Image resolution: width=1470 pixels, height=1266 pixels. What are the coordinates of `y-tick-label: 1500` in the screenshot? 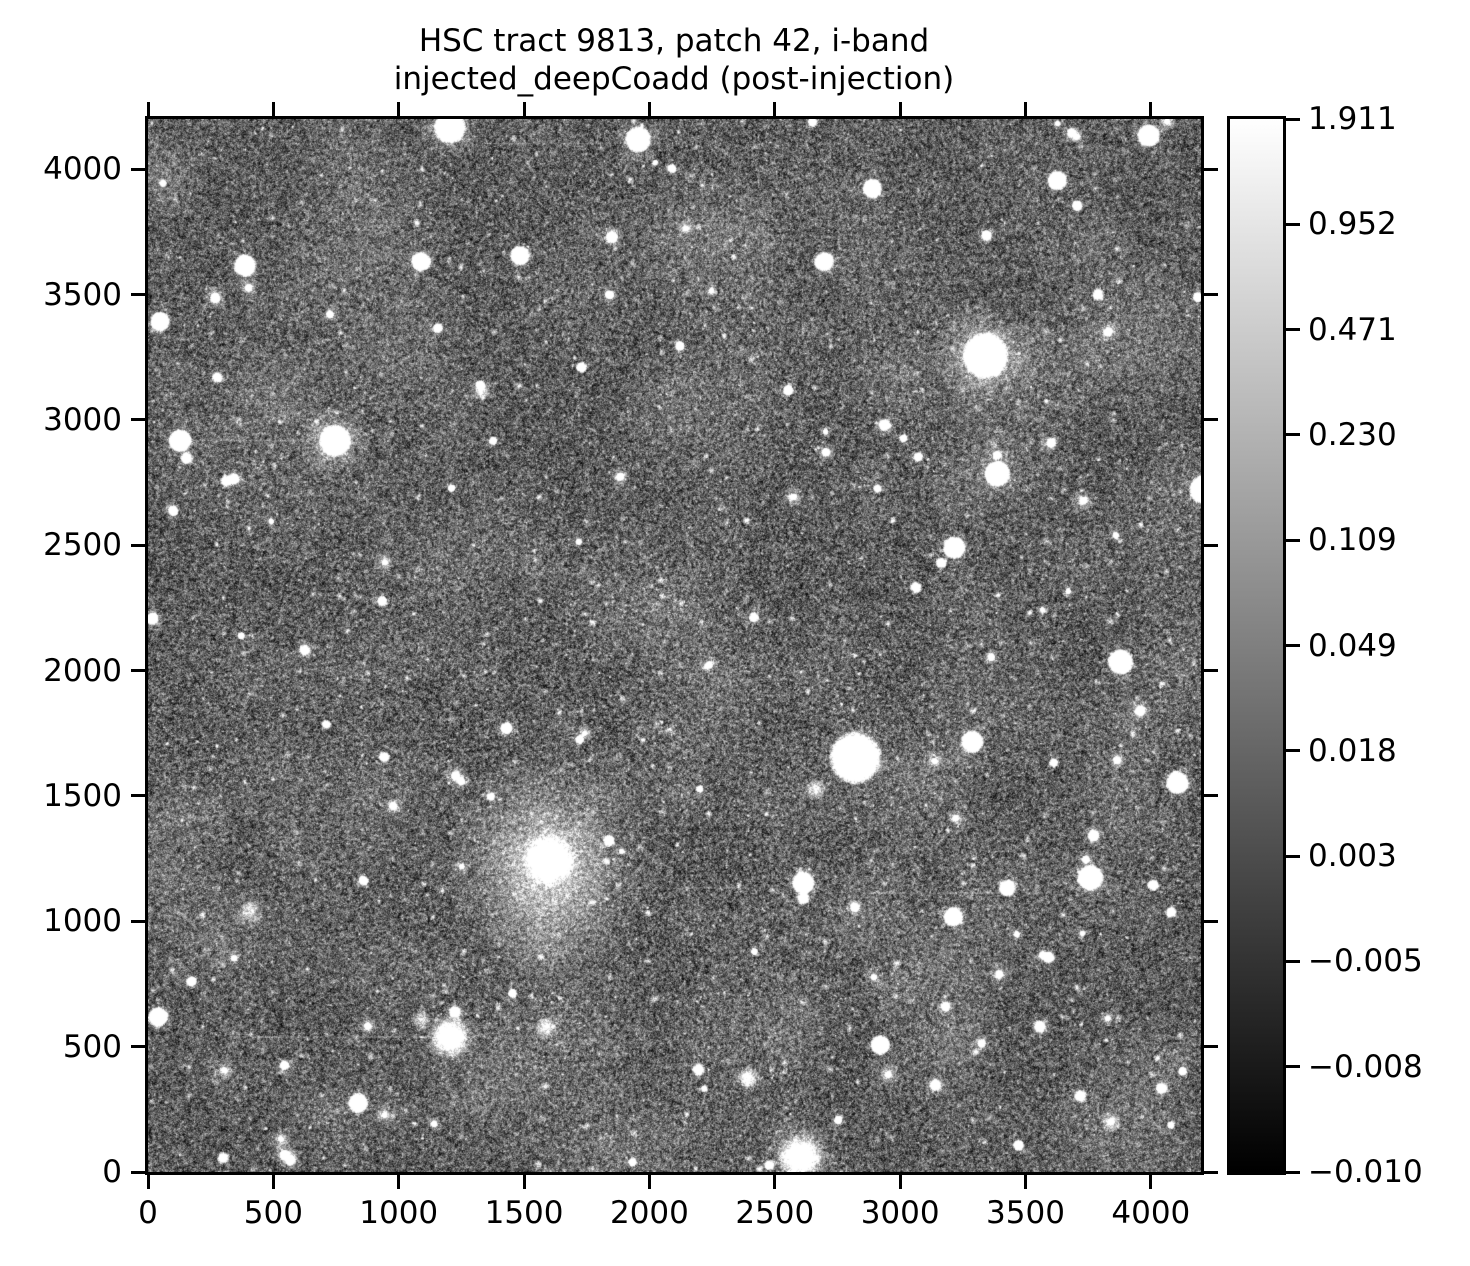 It's located at (82, 795).